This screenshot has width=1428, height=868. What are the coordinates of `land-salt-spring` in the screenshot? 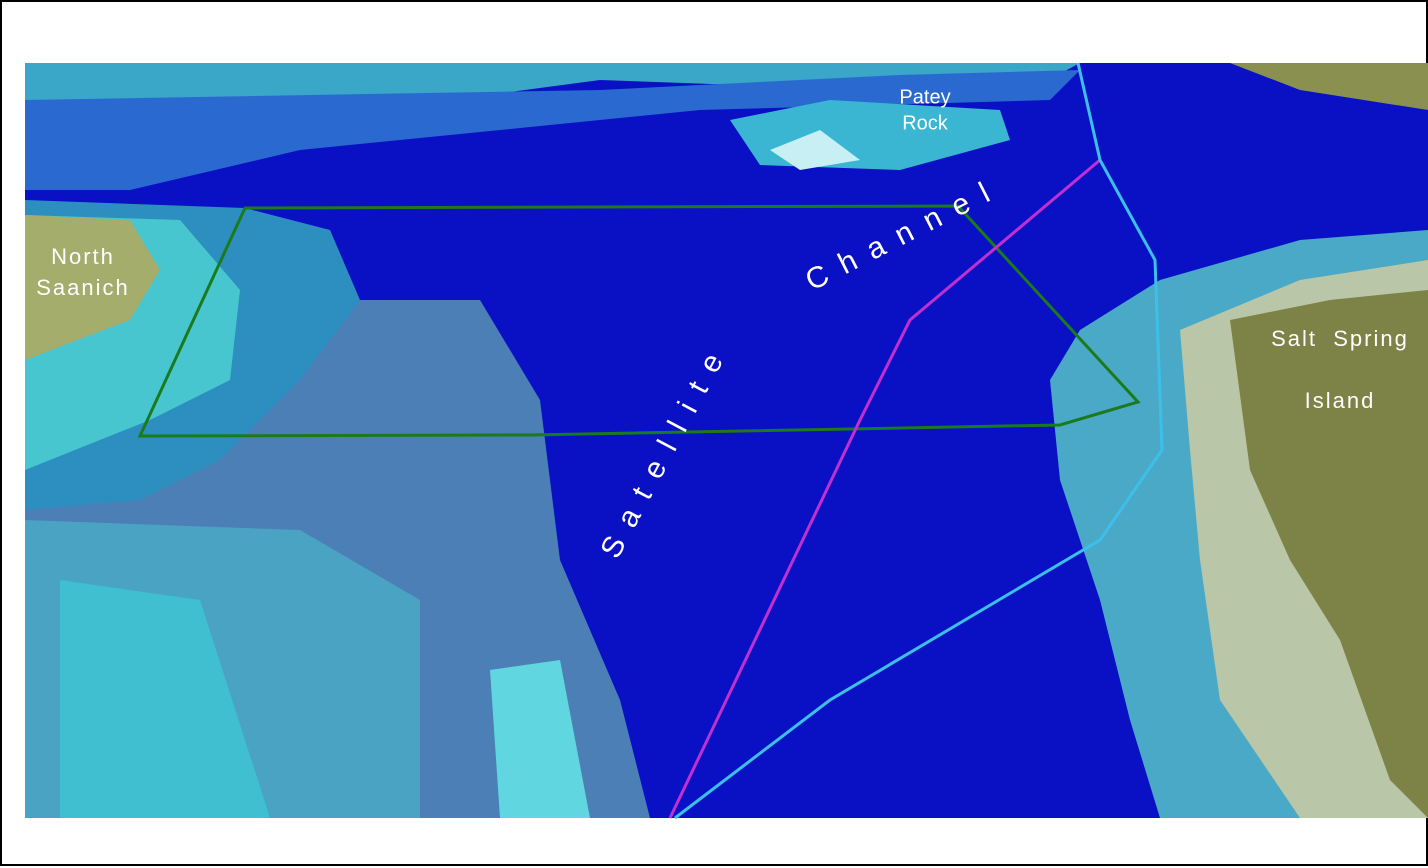 It's located at (1329, 554).